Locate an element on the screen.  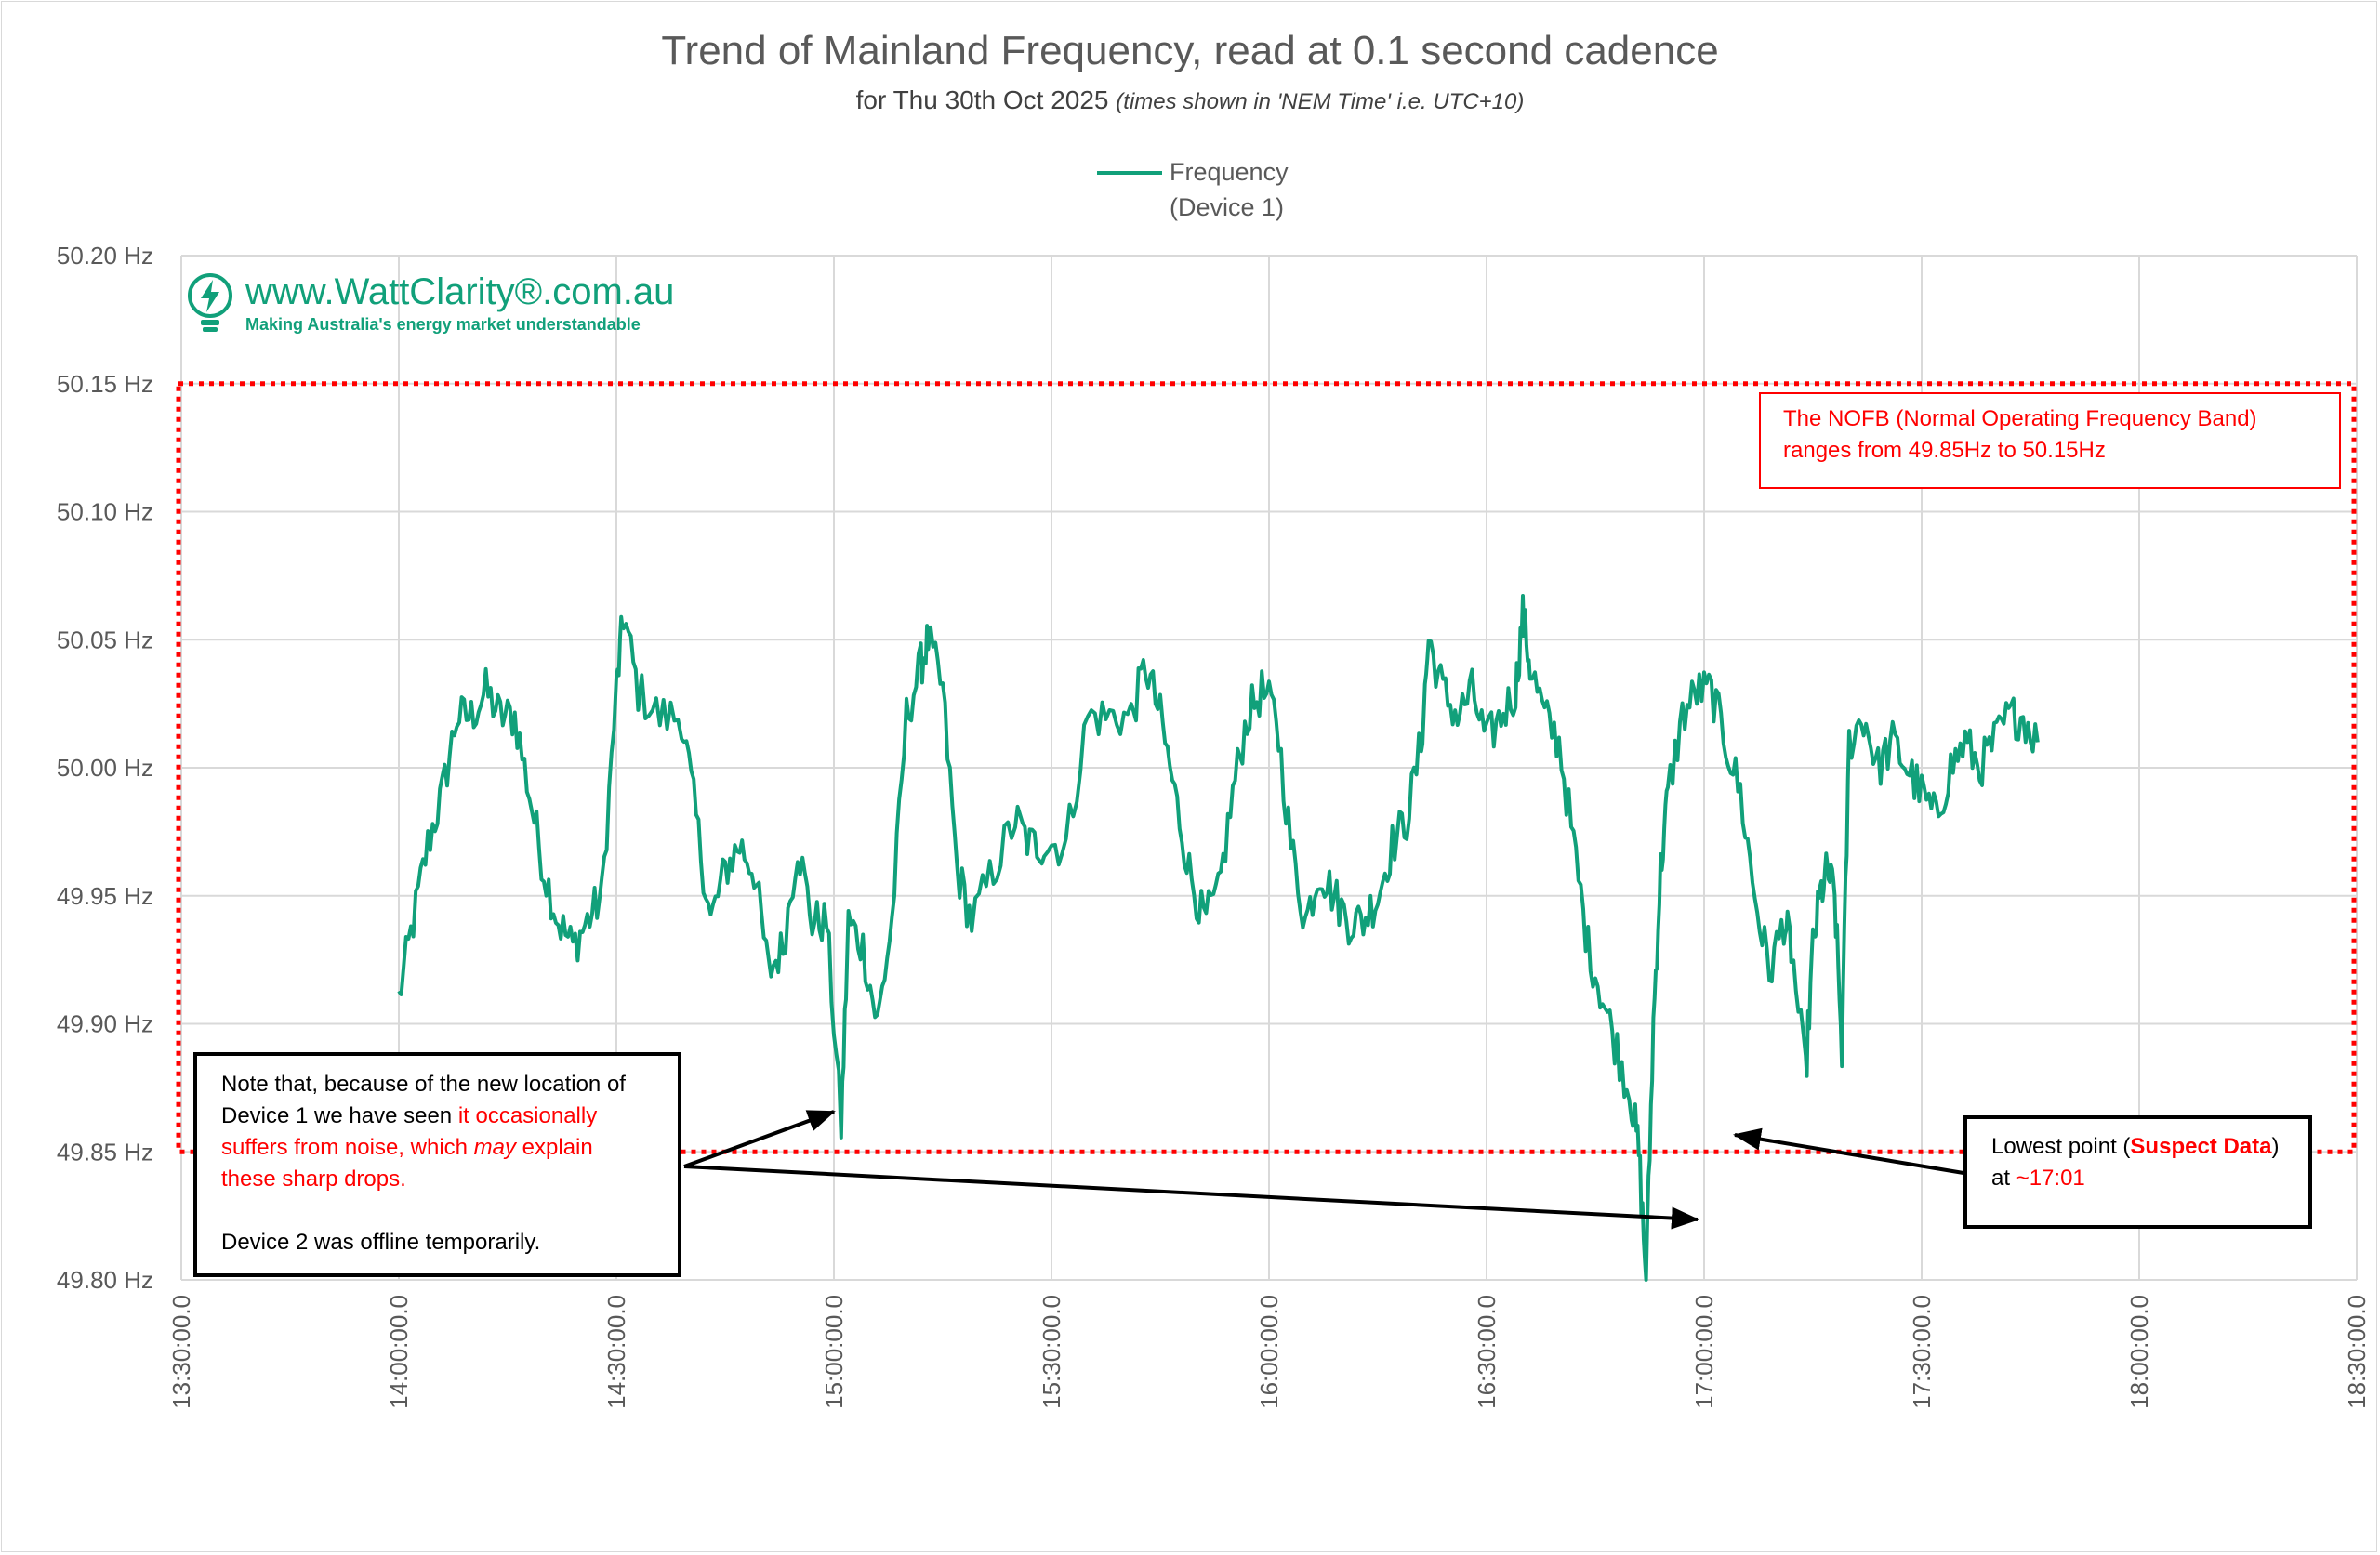
x-tick-label: 14:30:00.0 is located at coordinates (616, 1352).